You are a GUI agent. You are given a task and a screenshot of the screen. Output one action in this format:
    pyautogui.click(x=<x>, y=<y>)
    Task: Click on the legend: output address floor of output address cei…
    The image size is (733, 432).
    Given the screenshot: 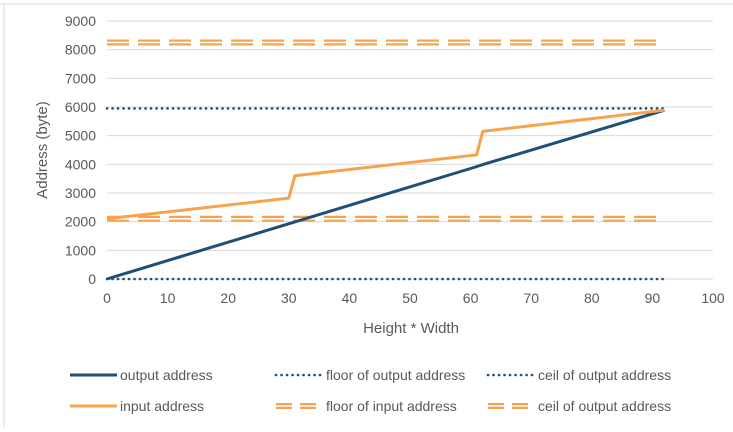 What is the action you would take?
    pyautogui.click(x=370, y=390)
    